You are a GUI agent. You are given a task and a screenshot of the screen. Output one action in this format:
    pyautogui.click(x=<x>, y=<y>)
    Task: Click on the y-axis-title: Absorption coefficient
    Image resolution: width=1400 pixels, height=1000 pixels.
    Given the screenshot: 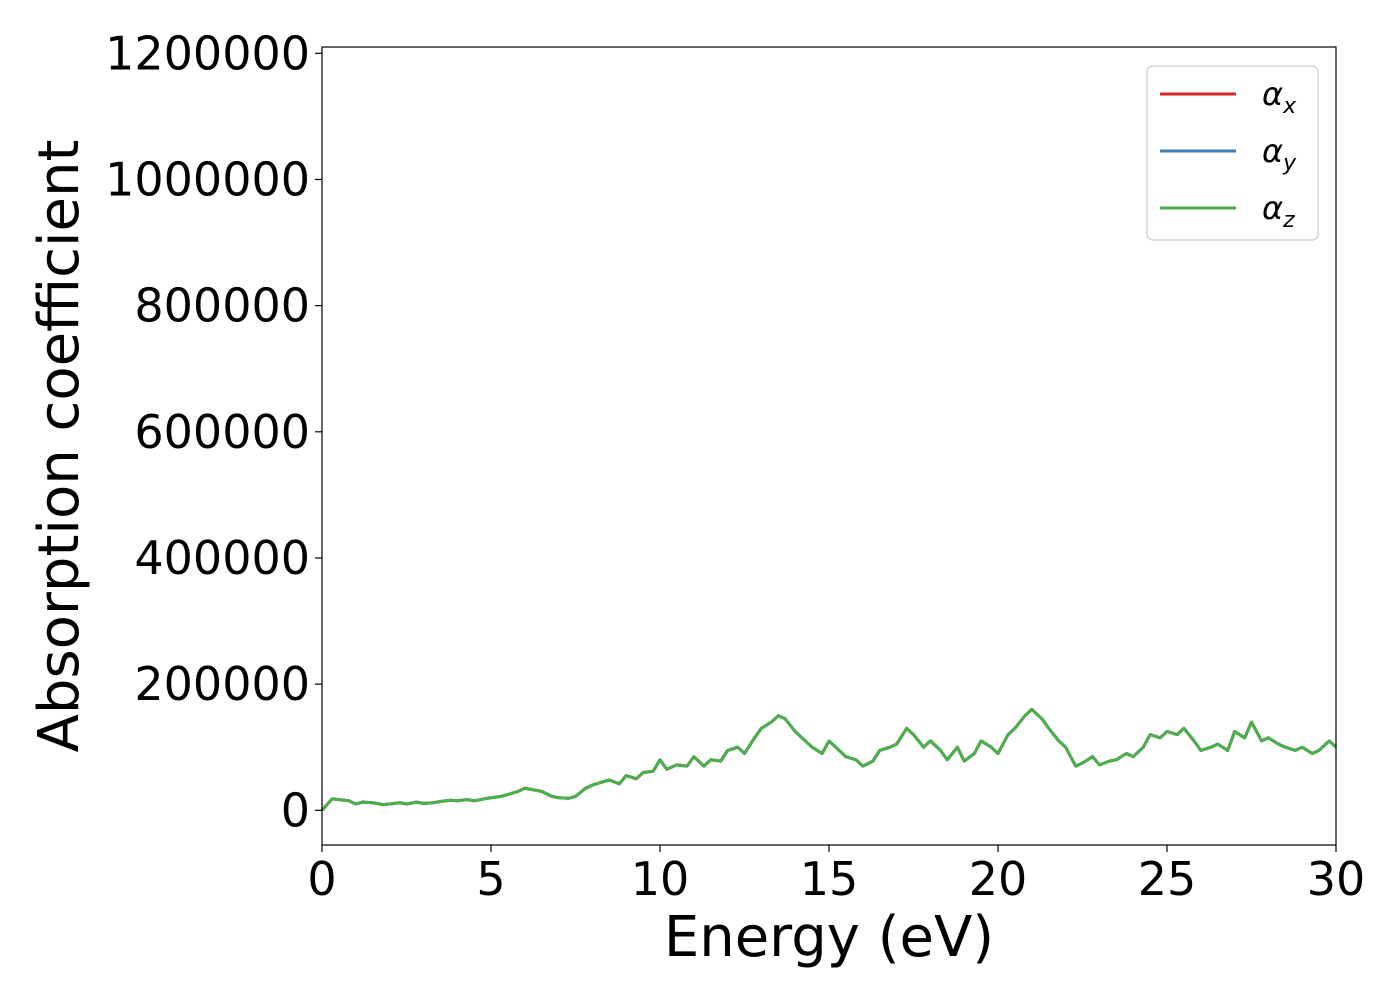 What is the action you would take?
    pyautogui.click(x=59, y=446)
    